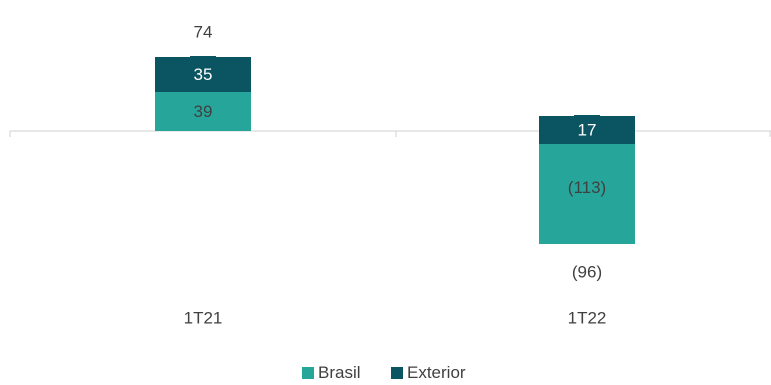 This screenshot has width=771, height=385. What do you see at coordinates (397, 373) in the screenshot?
I see `legend-swatch-exterior` at bounding box center [397, 373].